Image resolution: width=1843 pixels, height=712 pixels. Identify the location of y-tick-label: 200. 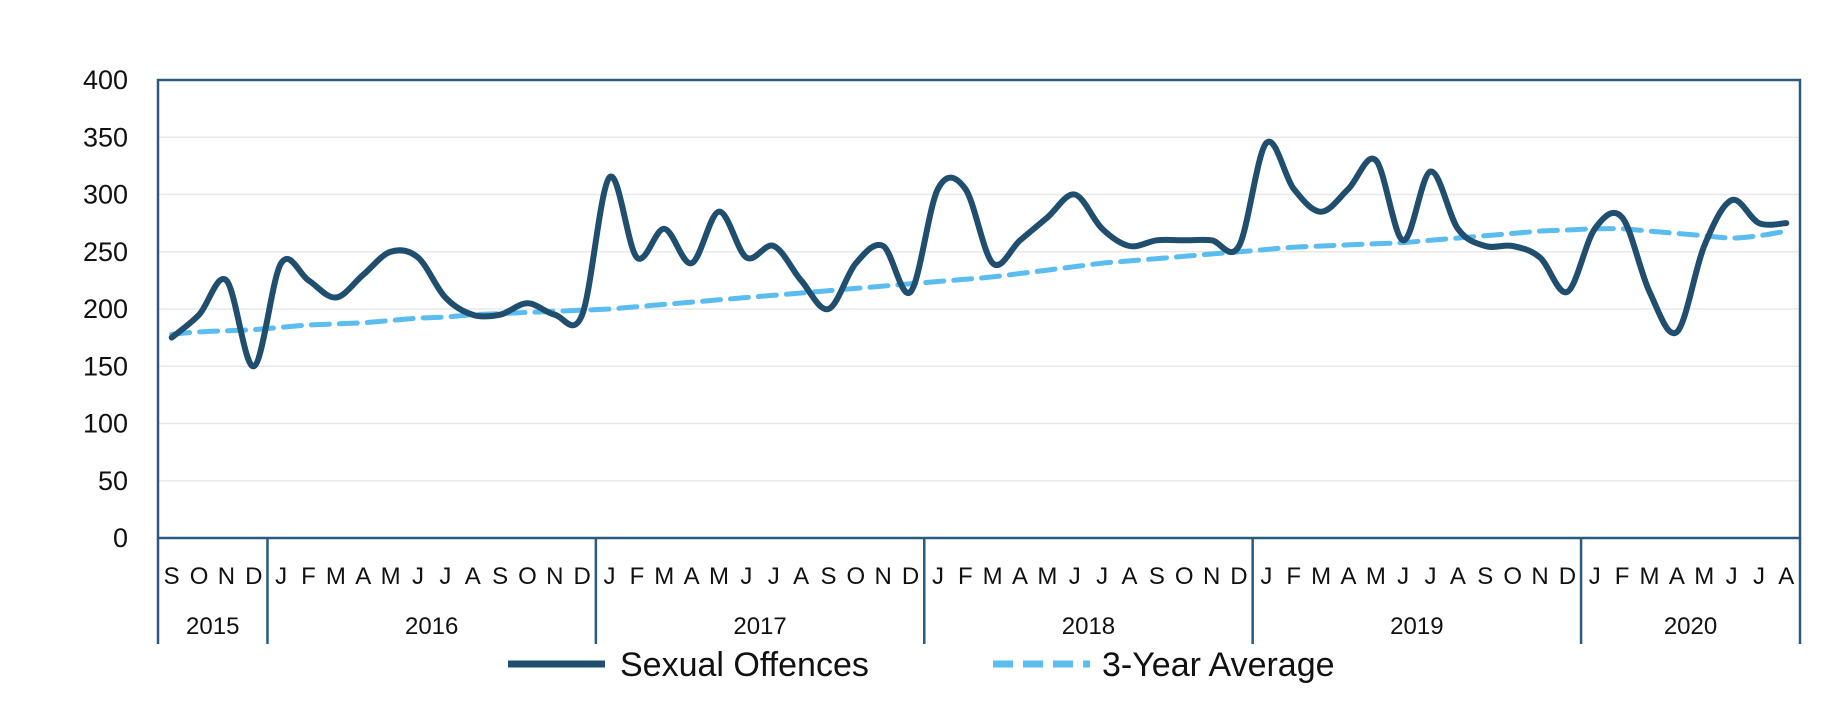
(105, 309).